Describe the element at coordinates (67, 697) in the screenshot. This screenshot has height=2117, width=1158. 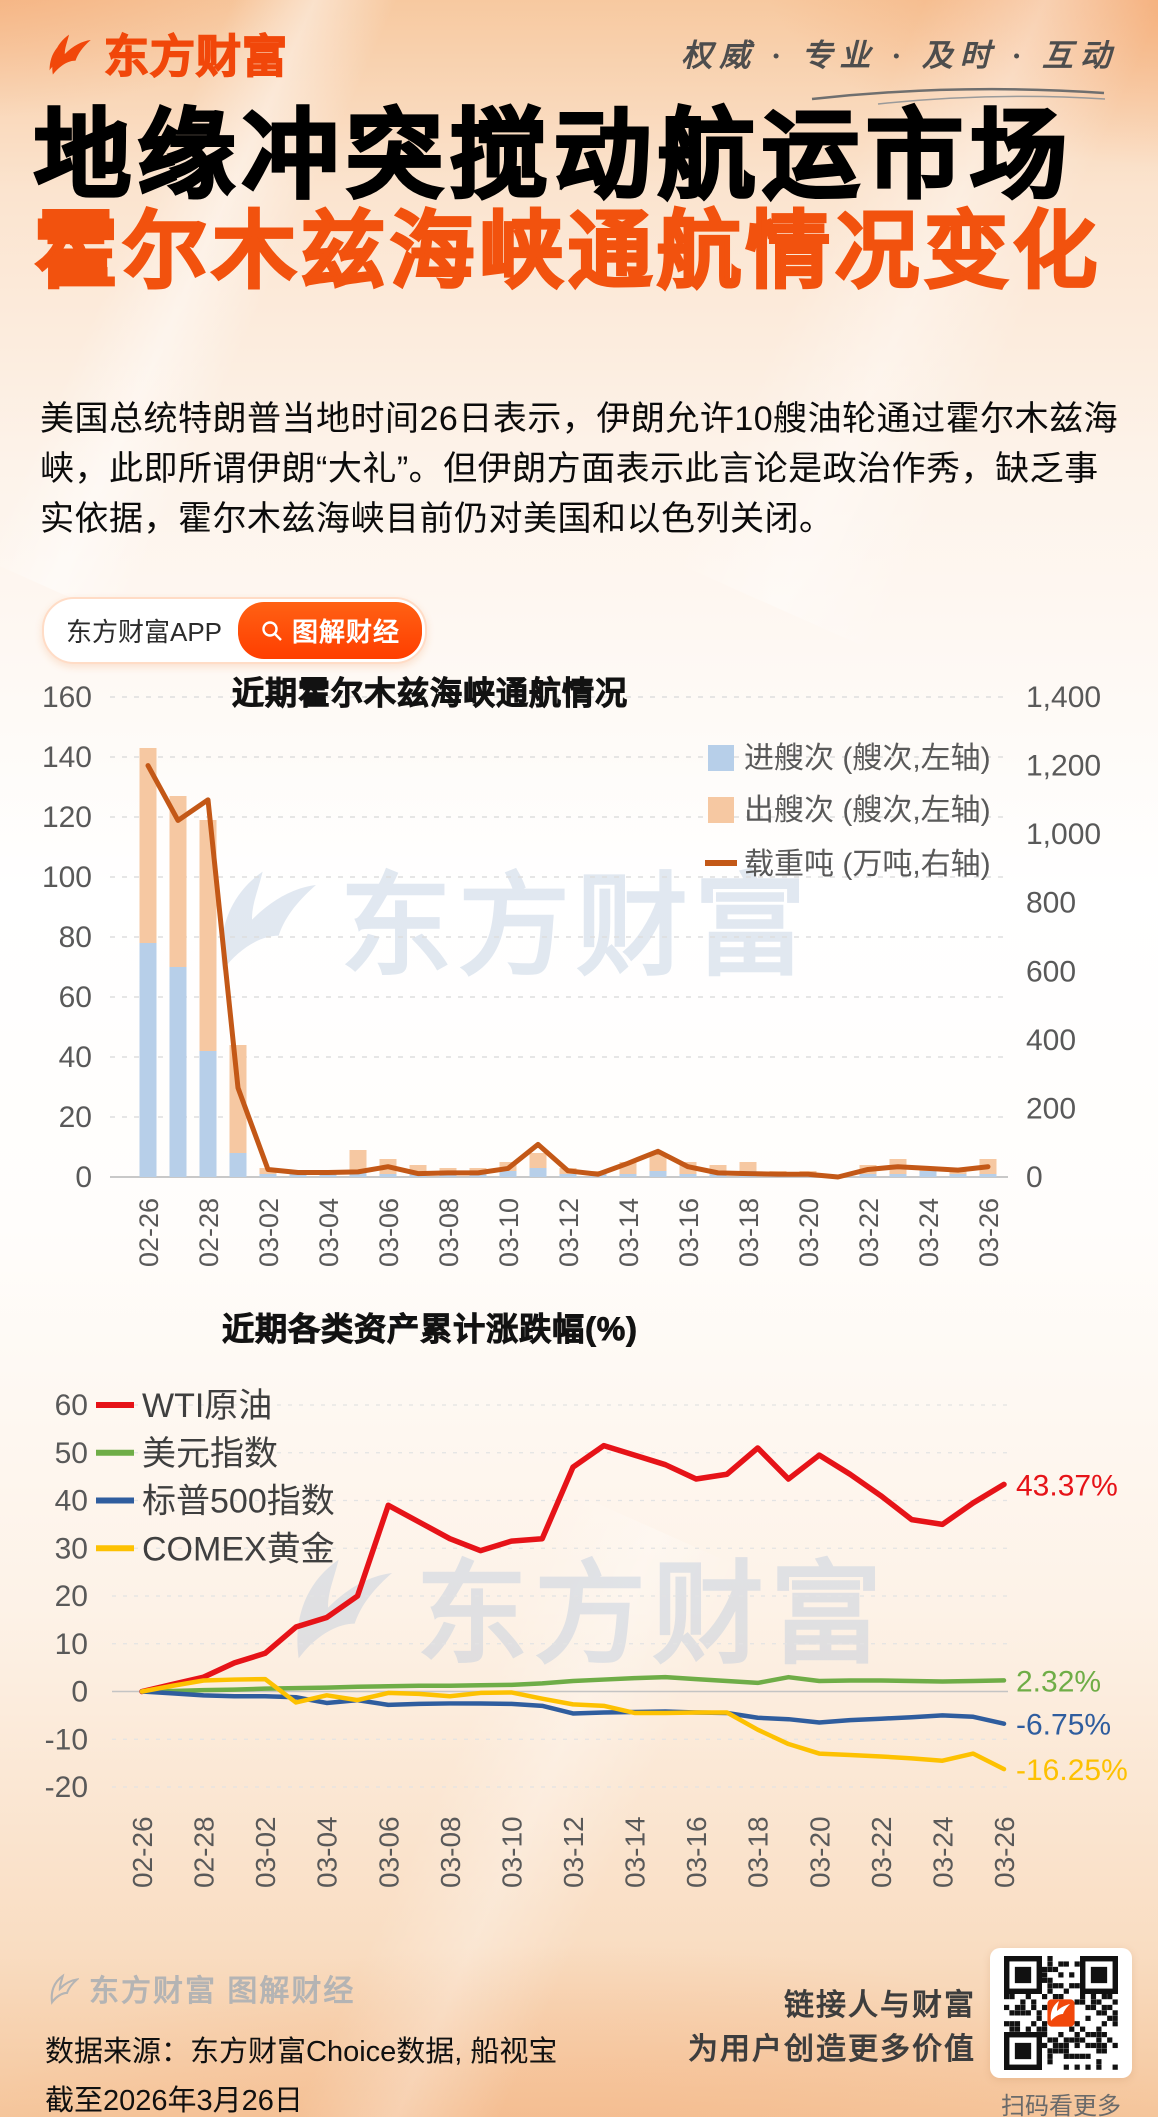
I see `svg-text: 160` at that location.